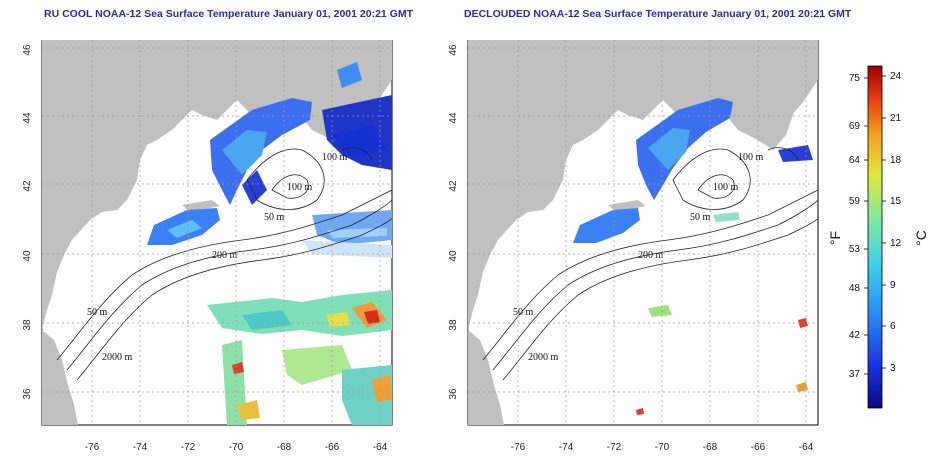 This screenshot has width=950, height=475. I want to click on sst-slope-water, so click(299, 313).